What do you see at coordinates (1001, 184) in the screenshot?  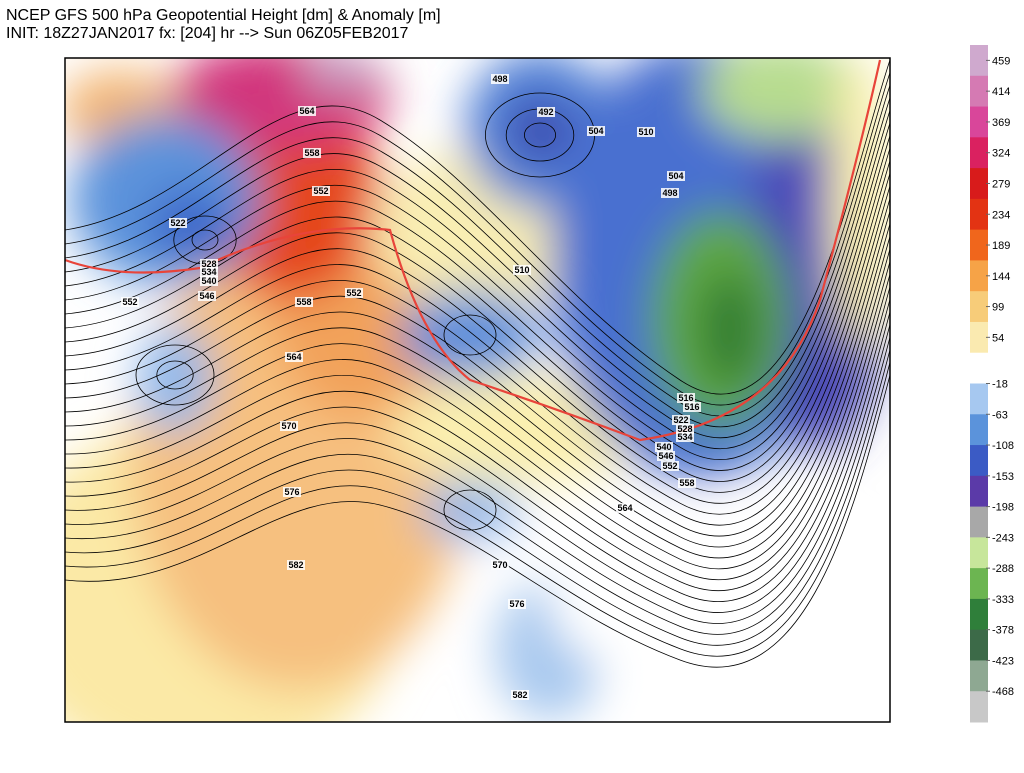 I see `colorbar-label: 279` at bounding box center [1001, 184].